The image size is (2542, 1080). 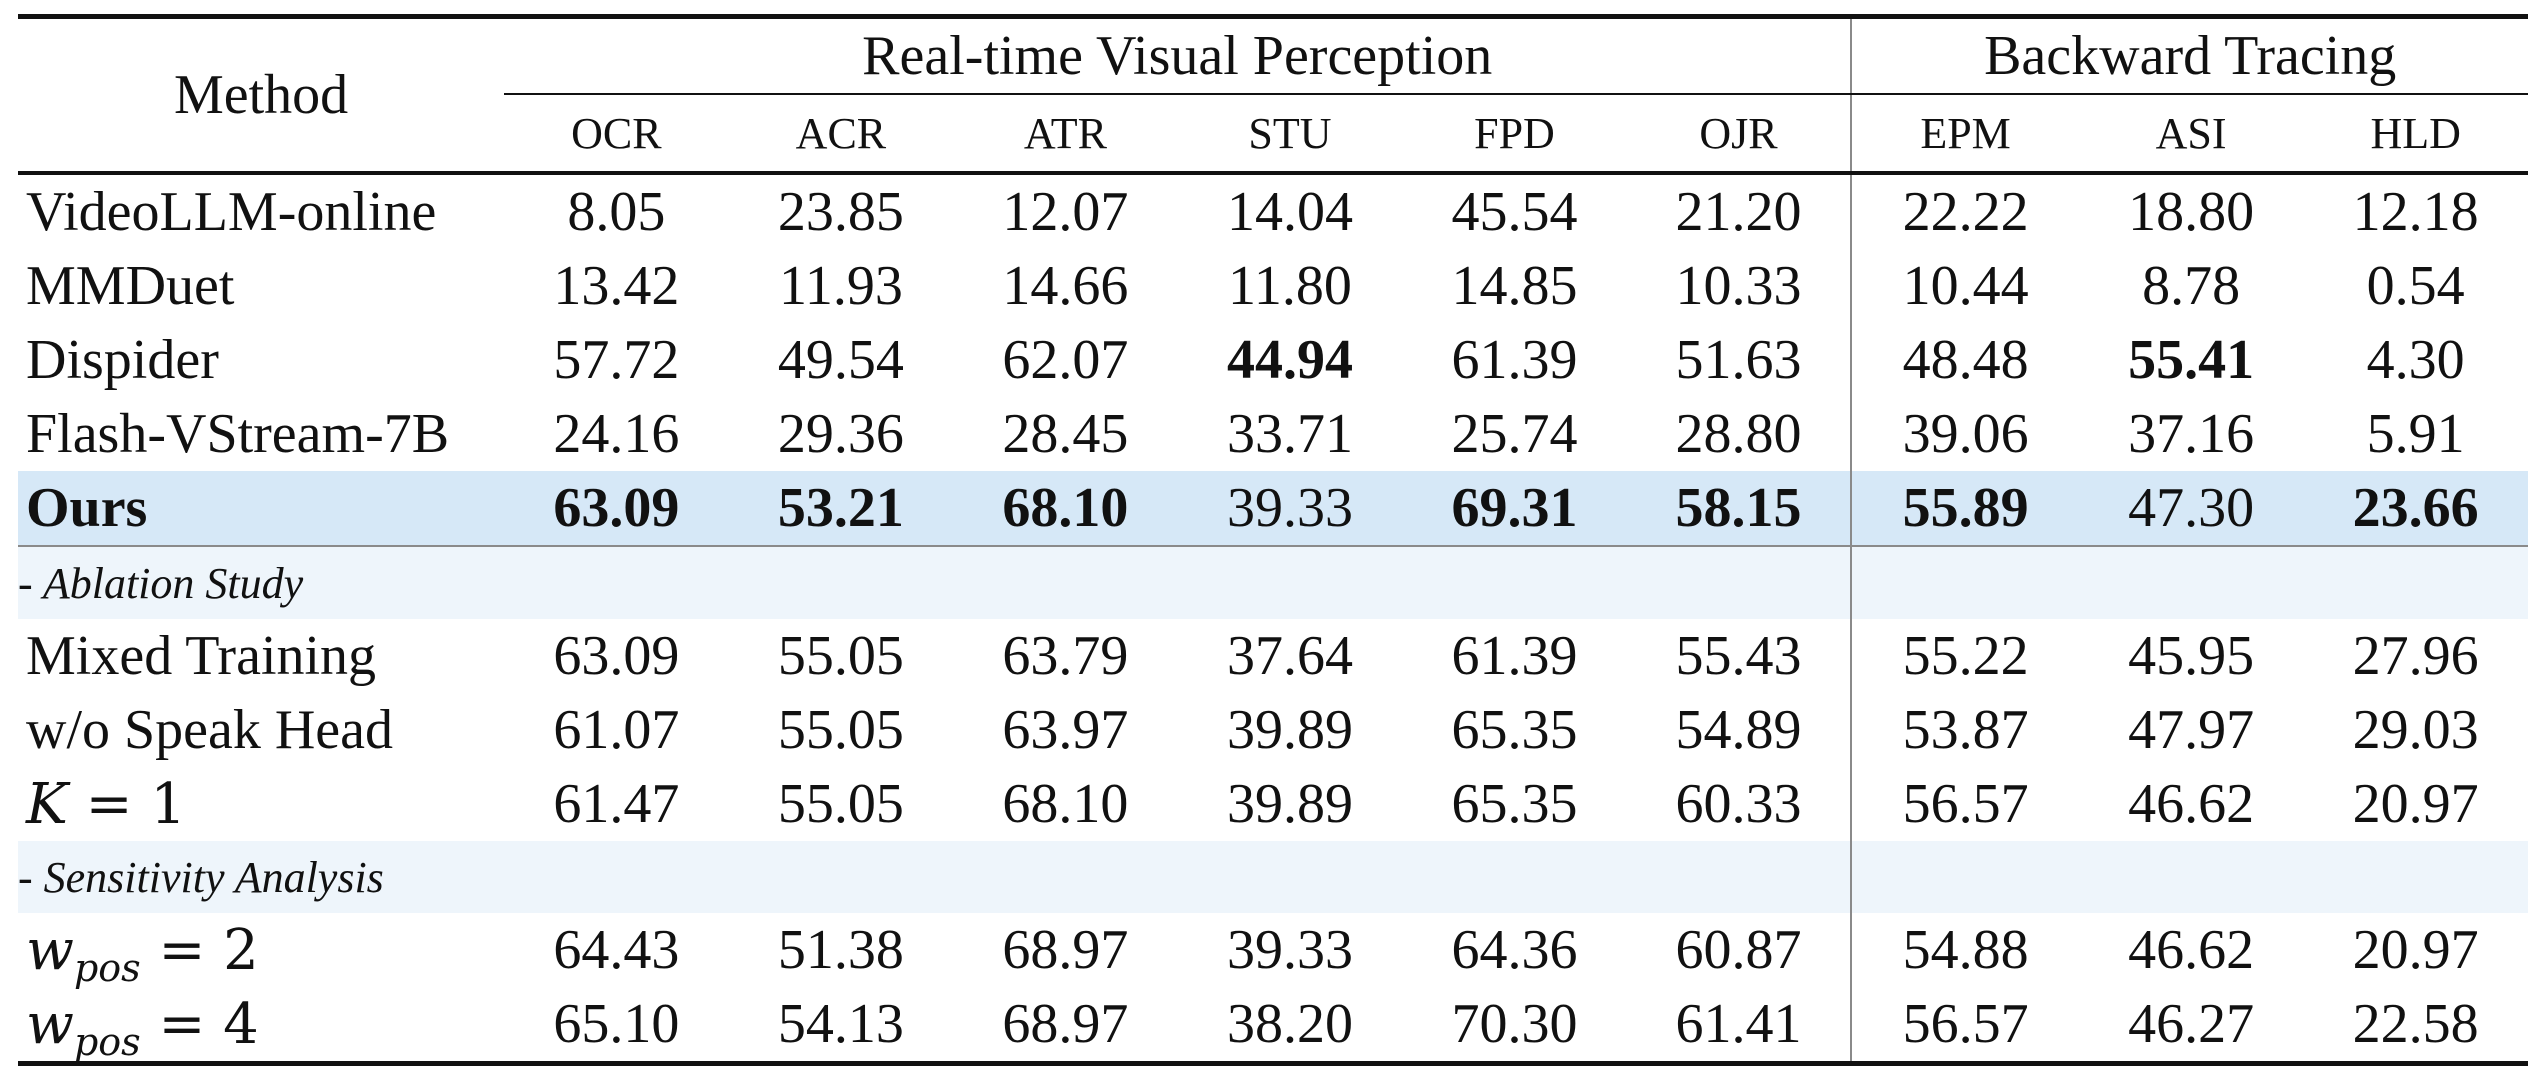 What do you see at coordinates (2191, 360) in the screenshot?
I see `table-cell-best: 55.41` at bounding box center [2191, 360].